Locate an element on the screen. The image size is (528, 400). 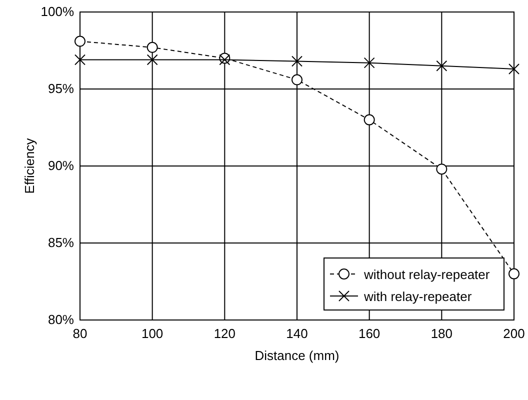
x-tick-label: 180 is located at coordinates (441, 333).